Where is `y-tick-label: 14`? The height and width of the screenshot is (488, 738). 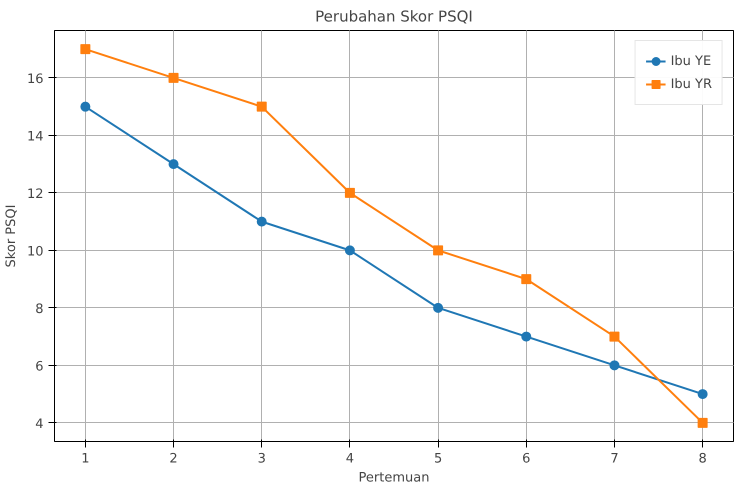
y-tick-label: 14 is located at coordinates (35, 136).